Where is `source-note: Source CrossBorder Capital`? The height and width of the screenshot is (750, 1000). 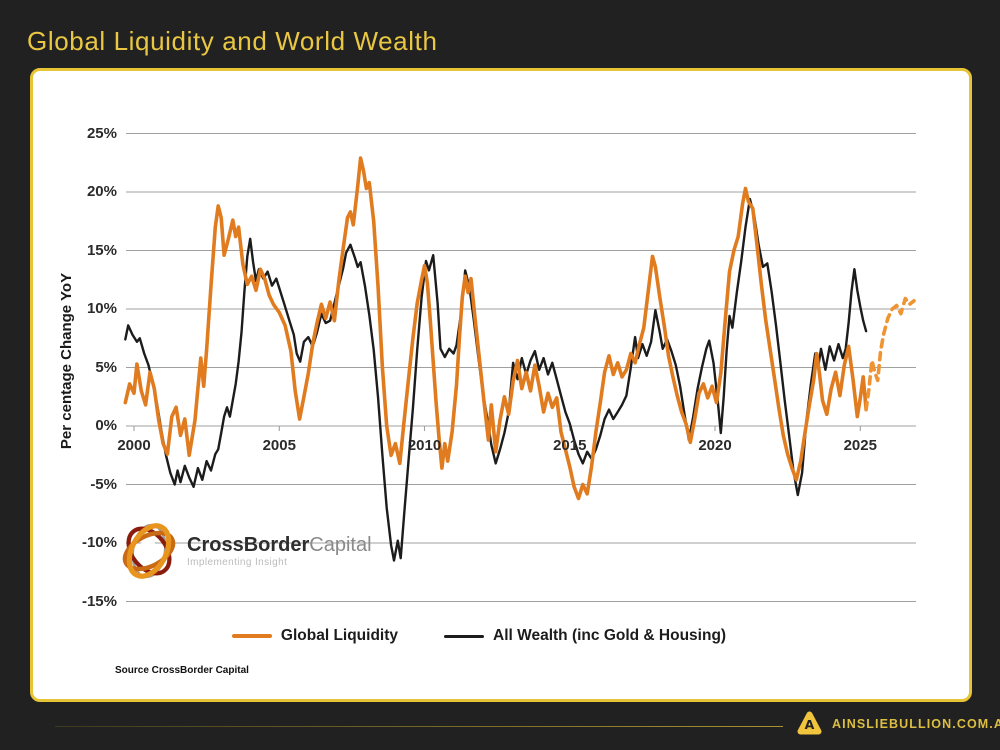
source-note: Source CrossBorder Capital is located at coordinates (182, 670).